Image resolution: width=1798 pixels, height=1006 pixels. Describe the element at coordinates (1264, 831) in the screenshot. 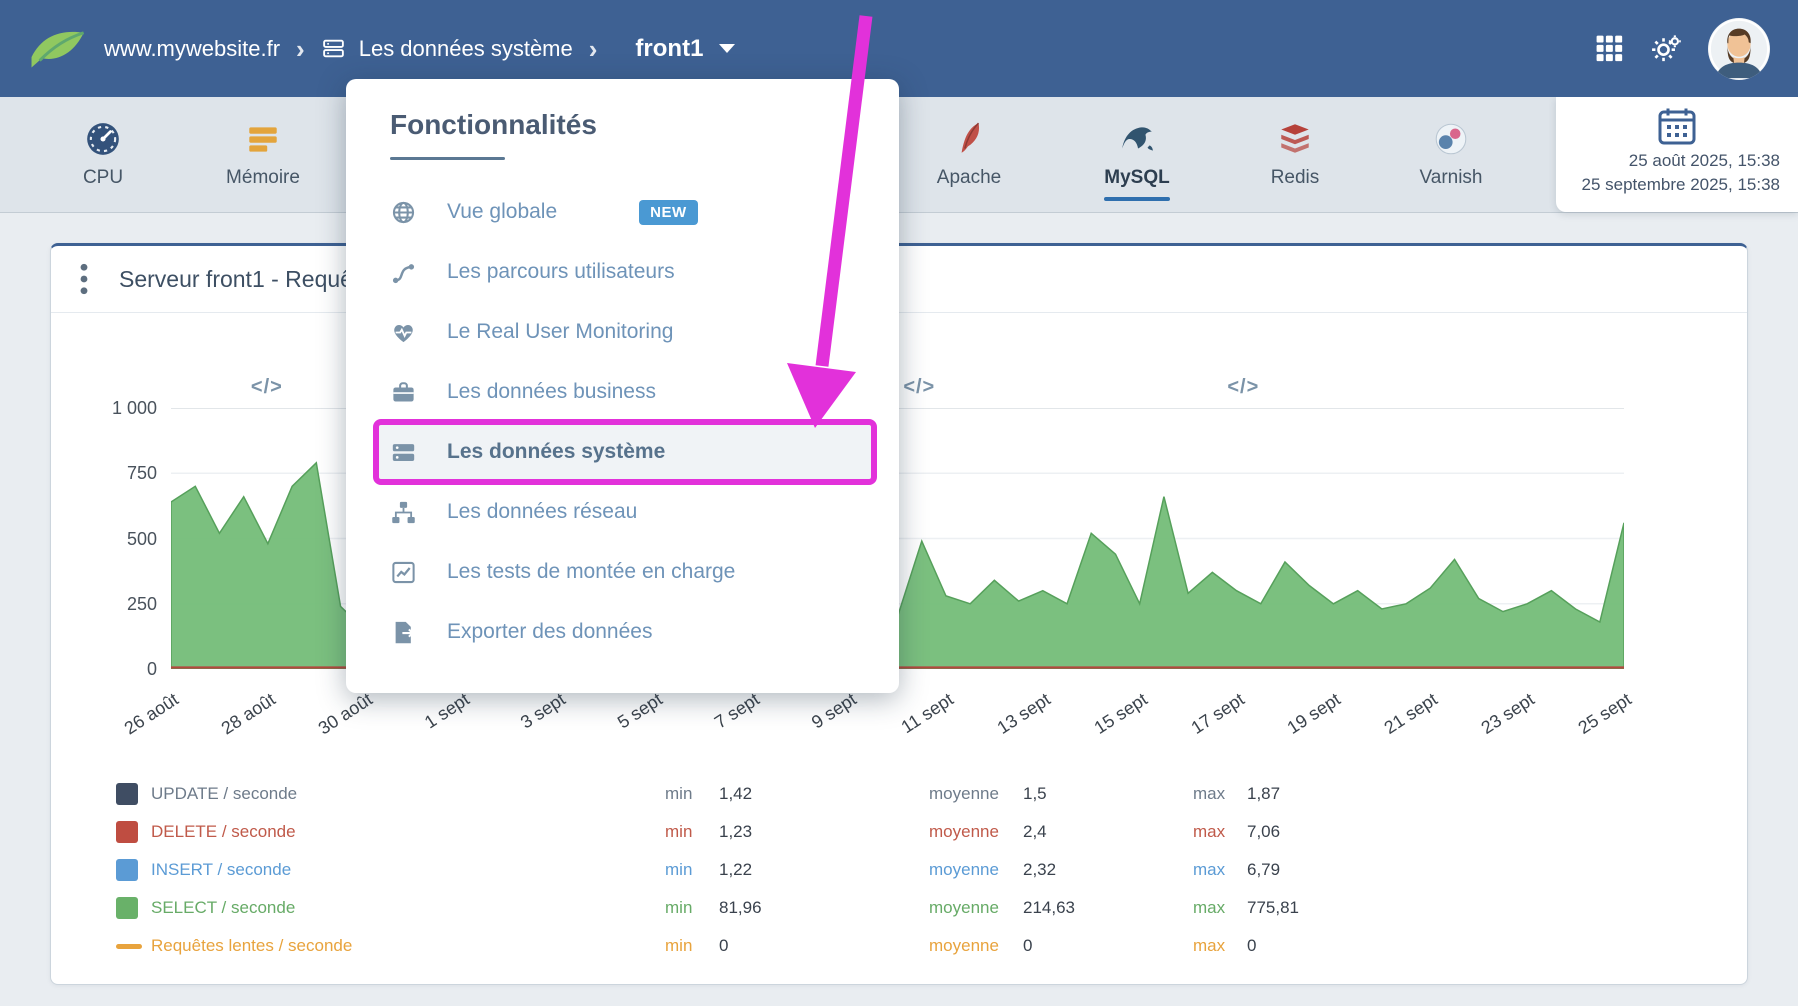

I see `legend-max-value: 7,06` at that location.